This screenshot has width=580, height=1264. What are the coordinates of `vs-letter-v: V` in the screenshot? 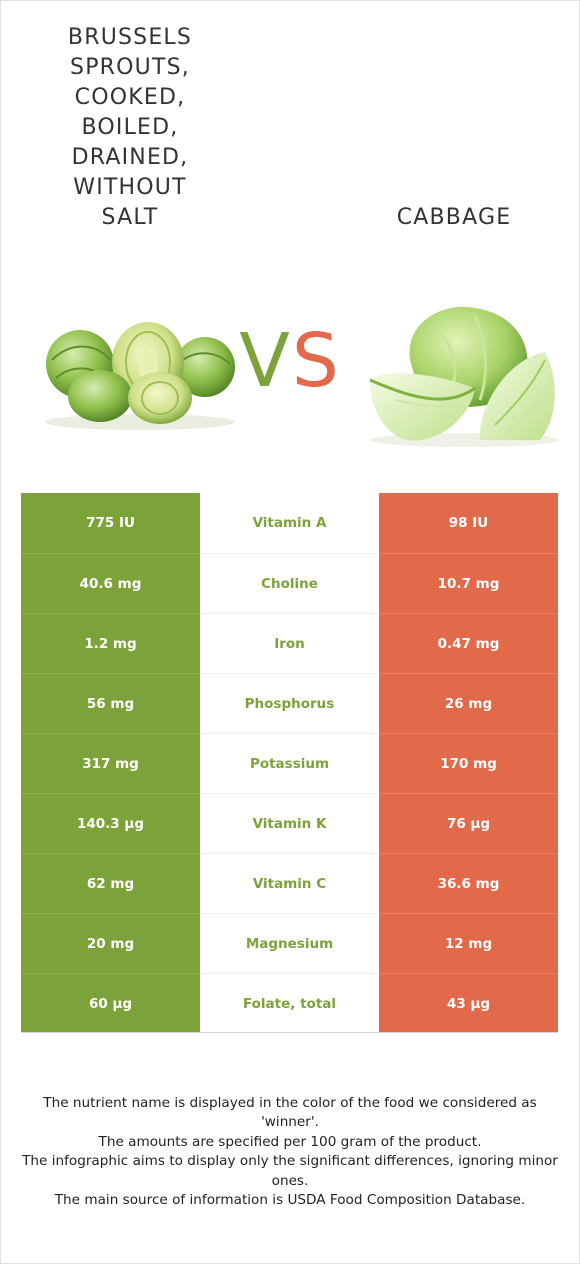 It's located at (265, 361).